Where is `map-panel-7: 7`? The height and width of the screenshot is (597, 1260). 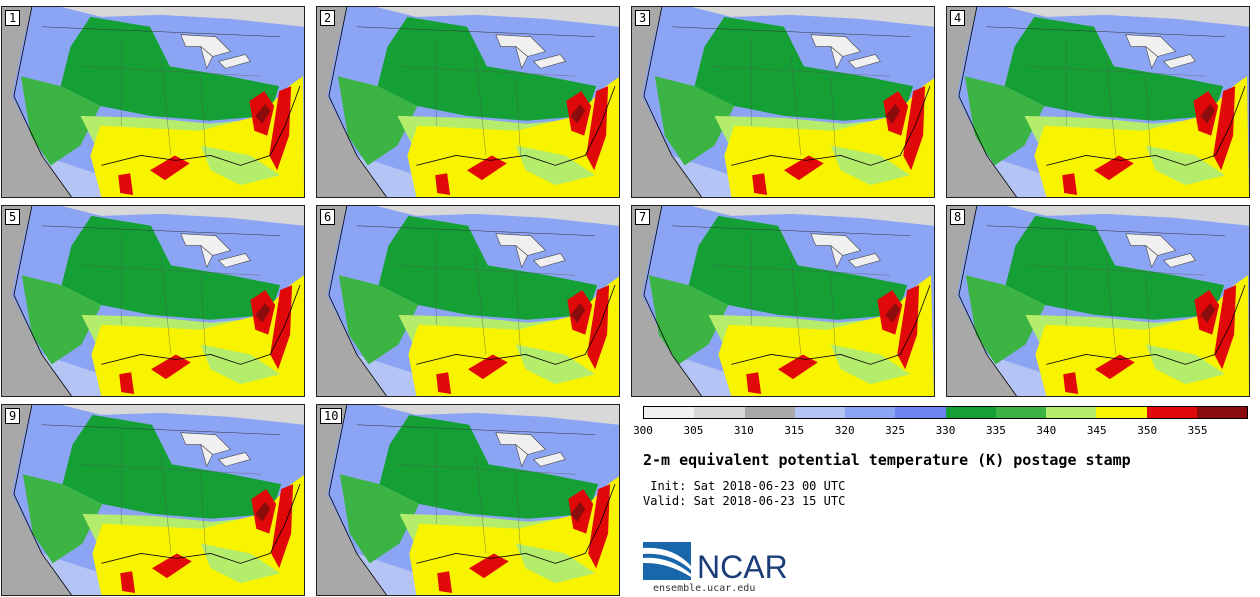 map-panel-7: 7 is located at coordinates (783, 301).